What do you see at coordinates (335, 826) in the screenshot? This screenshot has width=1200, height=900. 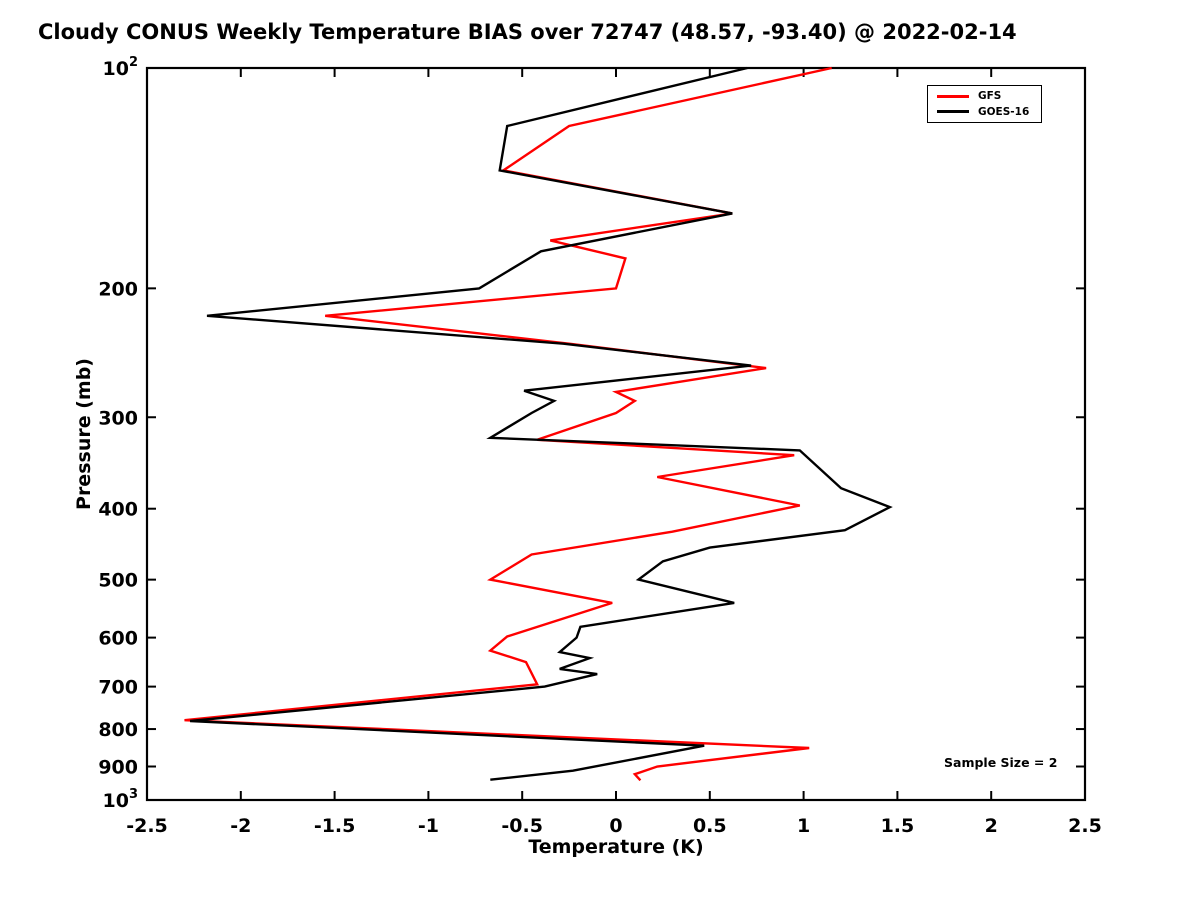 I see `x-tick-label: -1.5` at bounding box center [335, 826].